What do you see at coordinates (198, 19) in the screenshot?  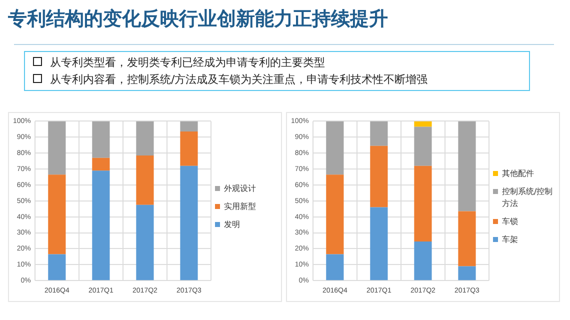 I see `chart-title: 专利结构的变化反映行业创新能力正持续提升` at bounding box center [198, 19].